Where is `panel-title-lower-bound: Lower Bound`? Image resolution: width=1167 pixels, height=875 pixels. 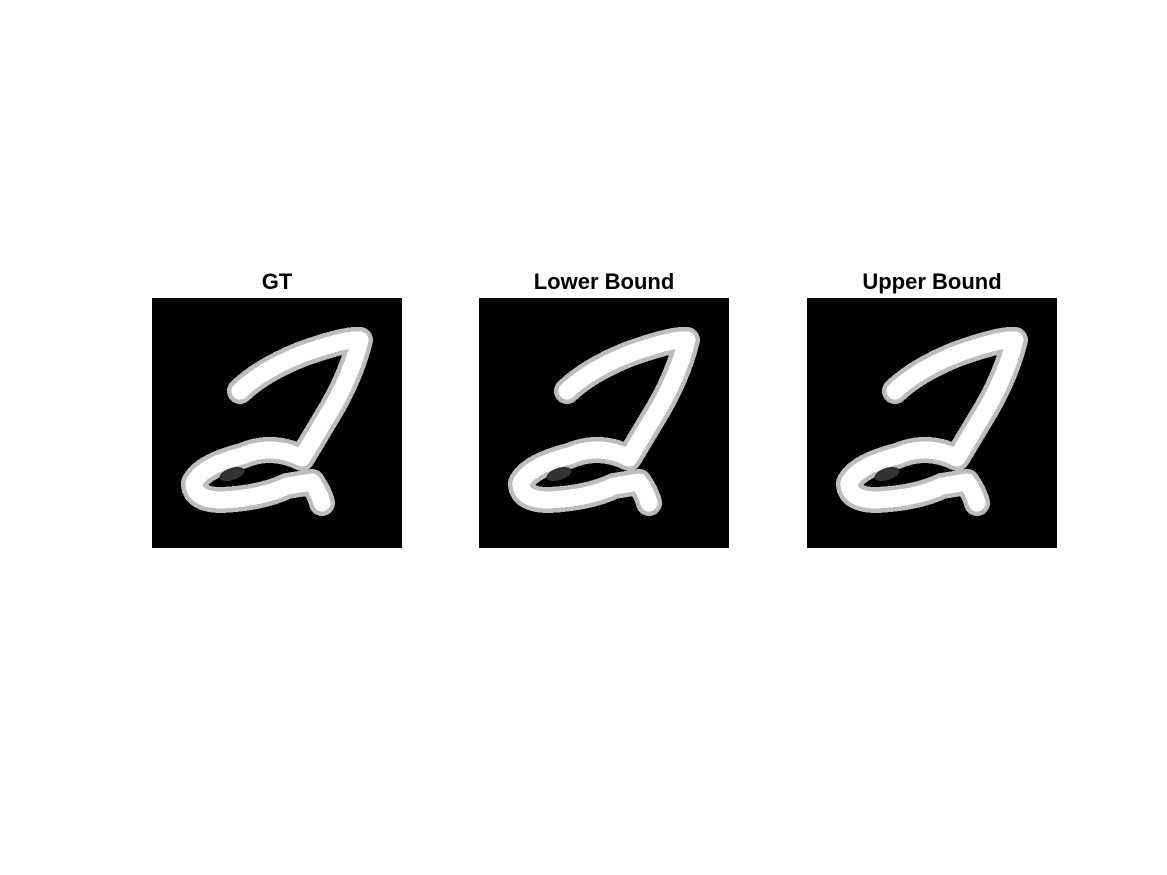
panel-title-lower-bound: Lower Bound is located at coordinates (604, 281).